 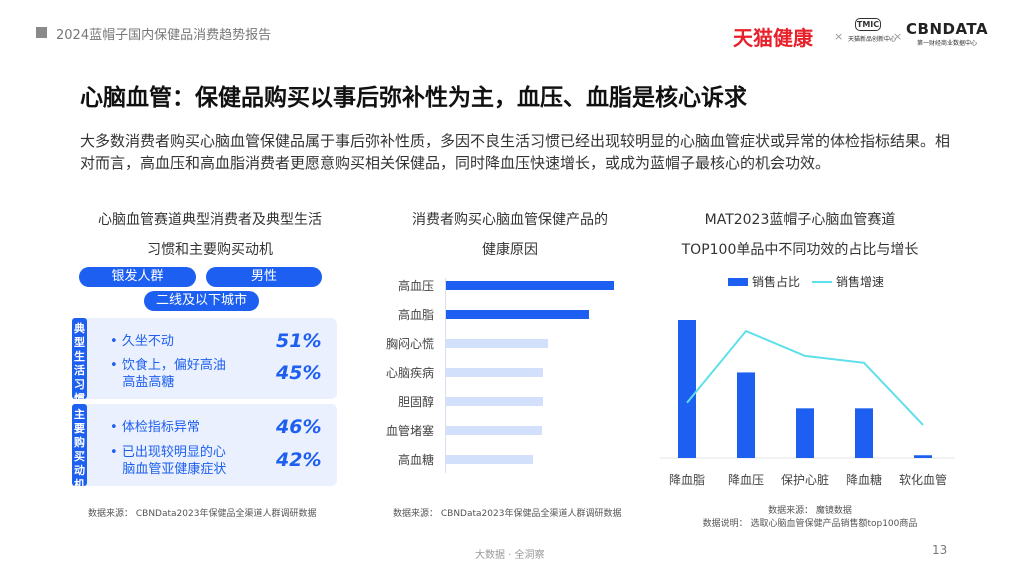 What do you see at coordinates (806, 281) in the screenshot?
I see `chart-legend: 销售占比 销售增速` at bounding box center [806, 281].